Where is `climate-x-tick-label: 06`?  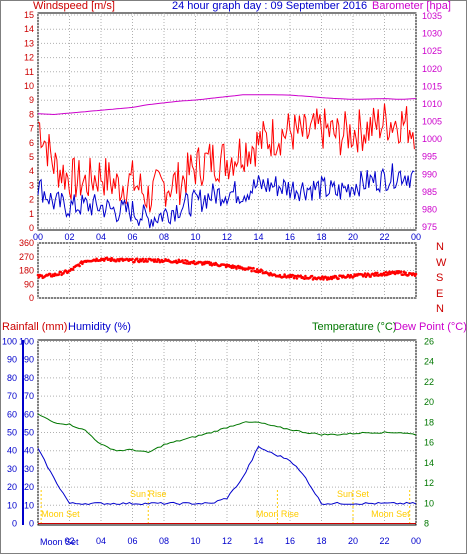 climate-x-tick-label: 06 is located at coordinates (132, 541).